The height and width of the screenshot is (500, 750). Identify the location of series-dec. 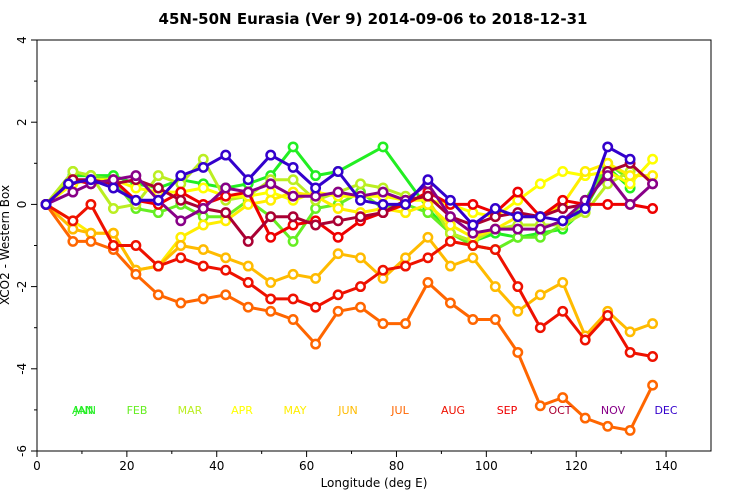
(338, 186).